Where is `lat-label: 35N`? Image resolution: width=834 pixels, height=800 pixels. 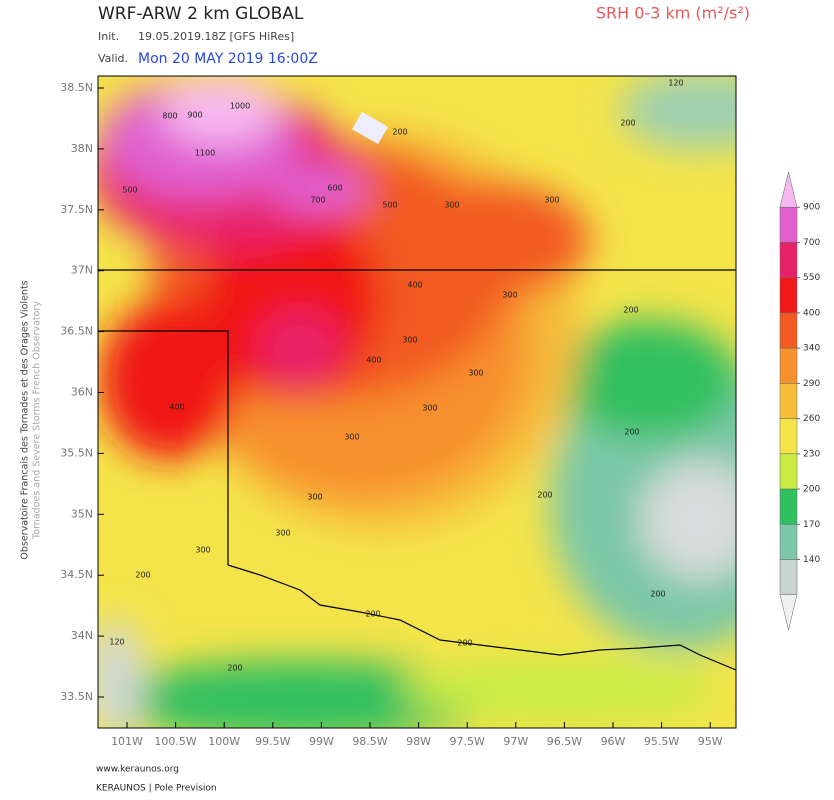 lat-label: 35N is located at coordinates (82, 513).